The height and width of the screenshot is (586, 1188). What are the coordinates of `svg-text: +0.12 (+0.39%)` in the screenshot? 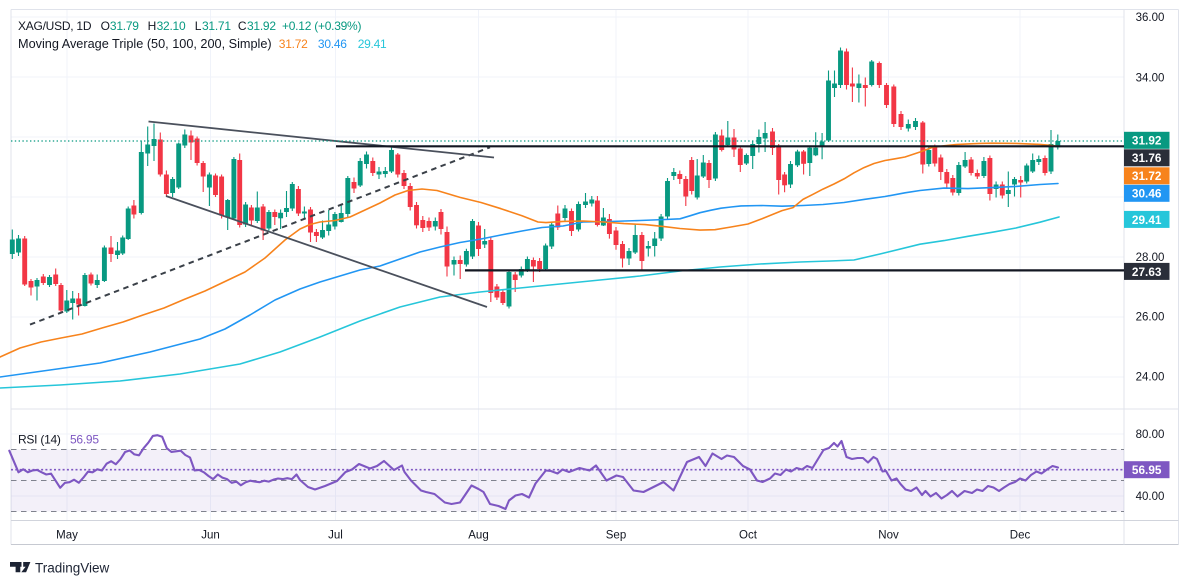 It's located at (321, 26).